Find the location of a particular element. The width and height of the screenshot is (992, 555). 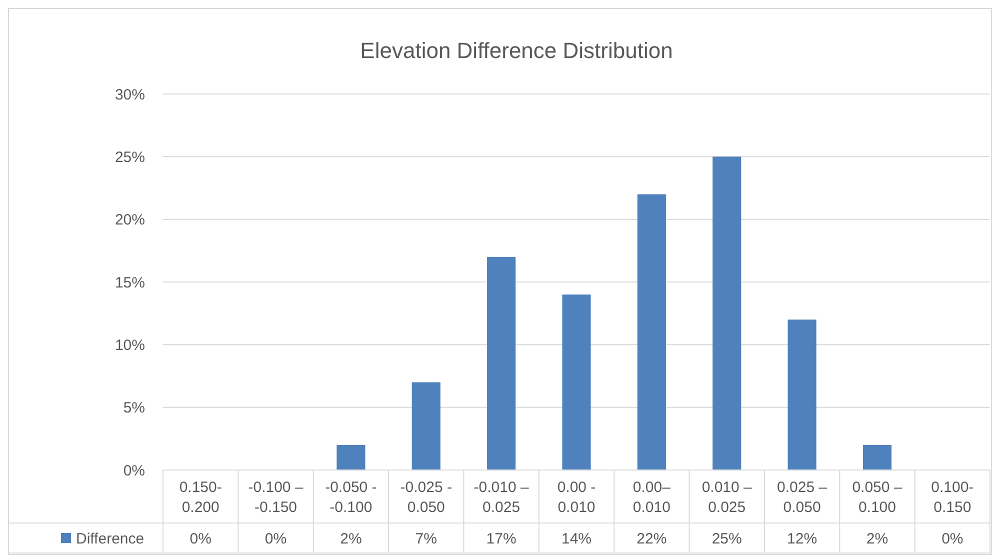

x-tick-label: 0.150-0.200 is located at coordinates (200, 497).